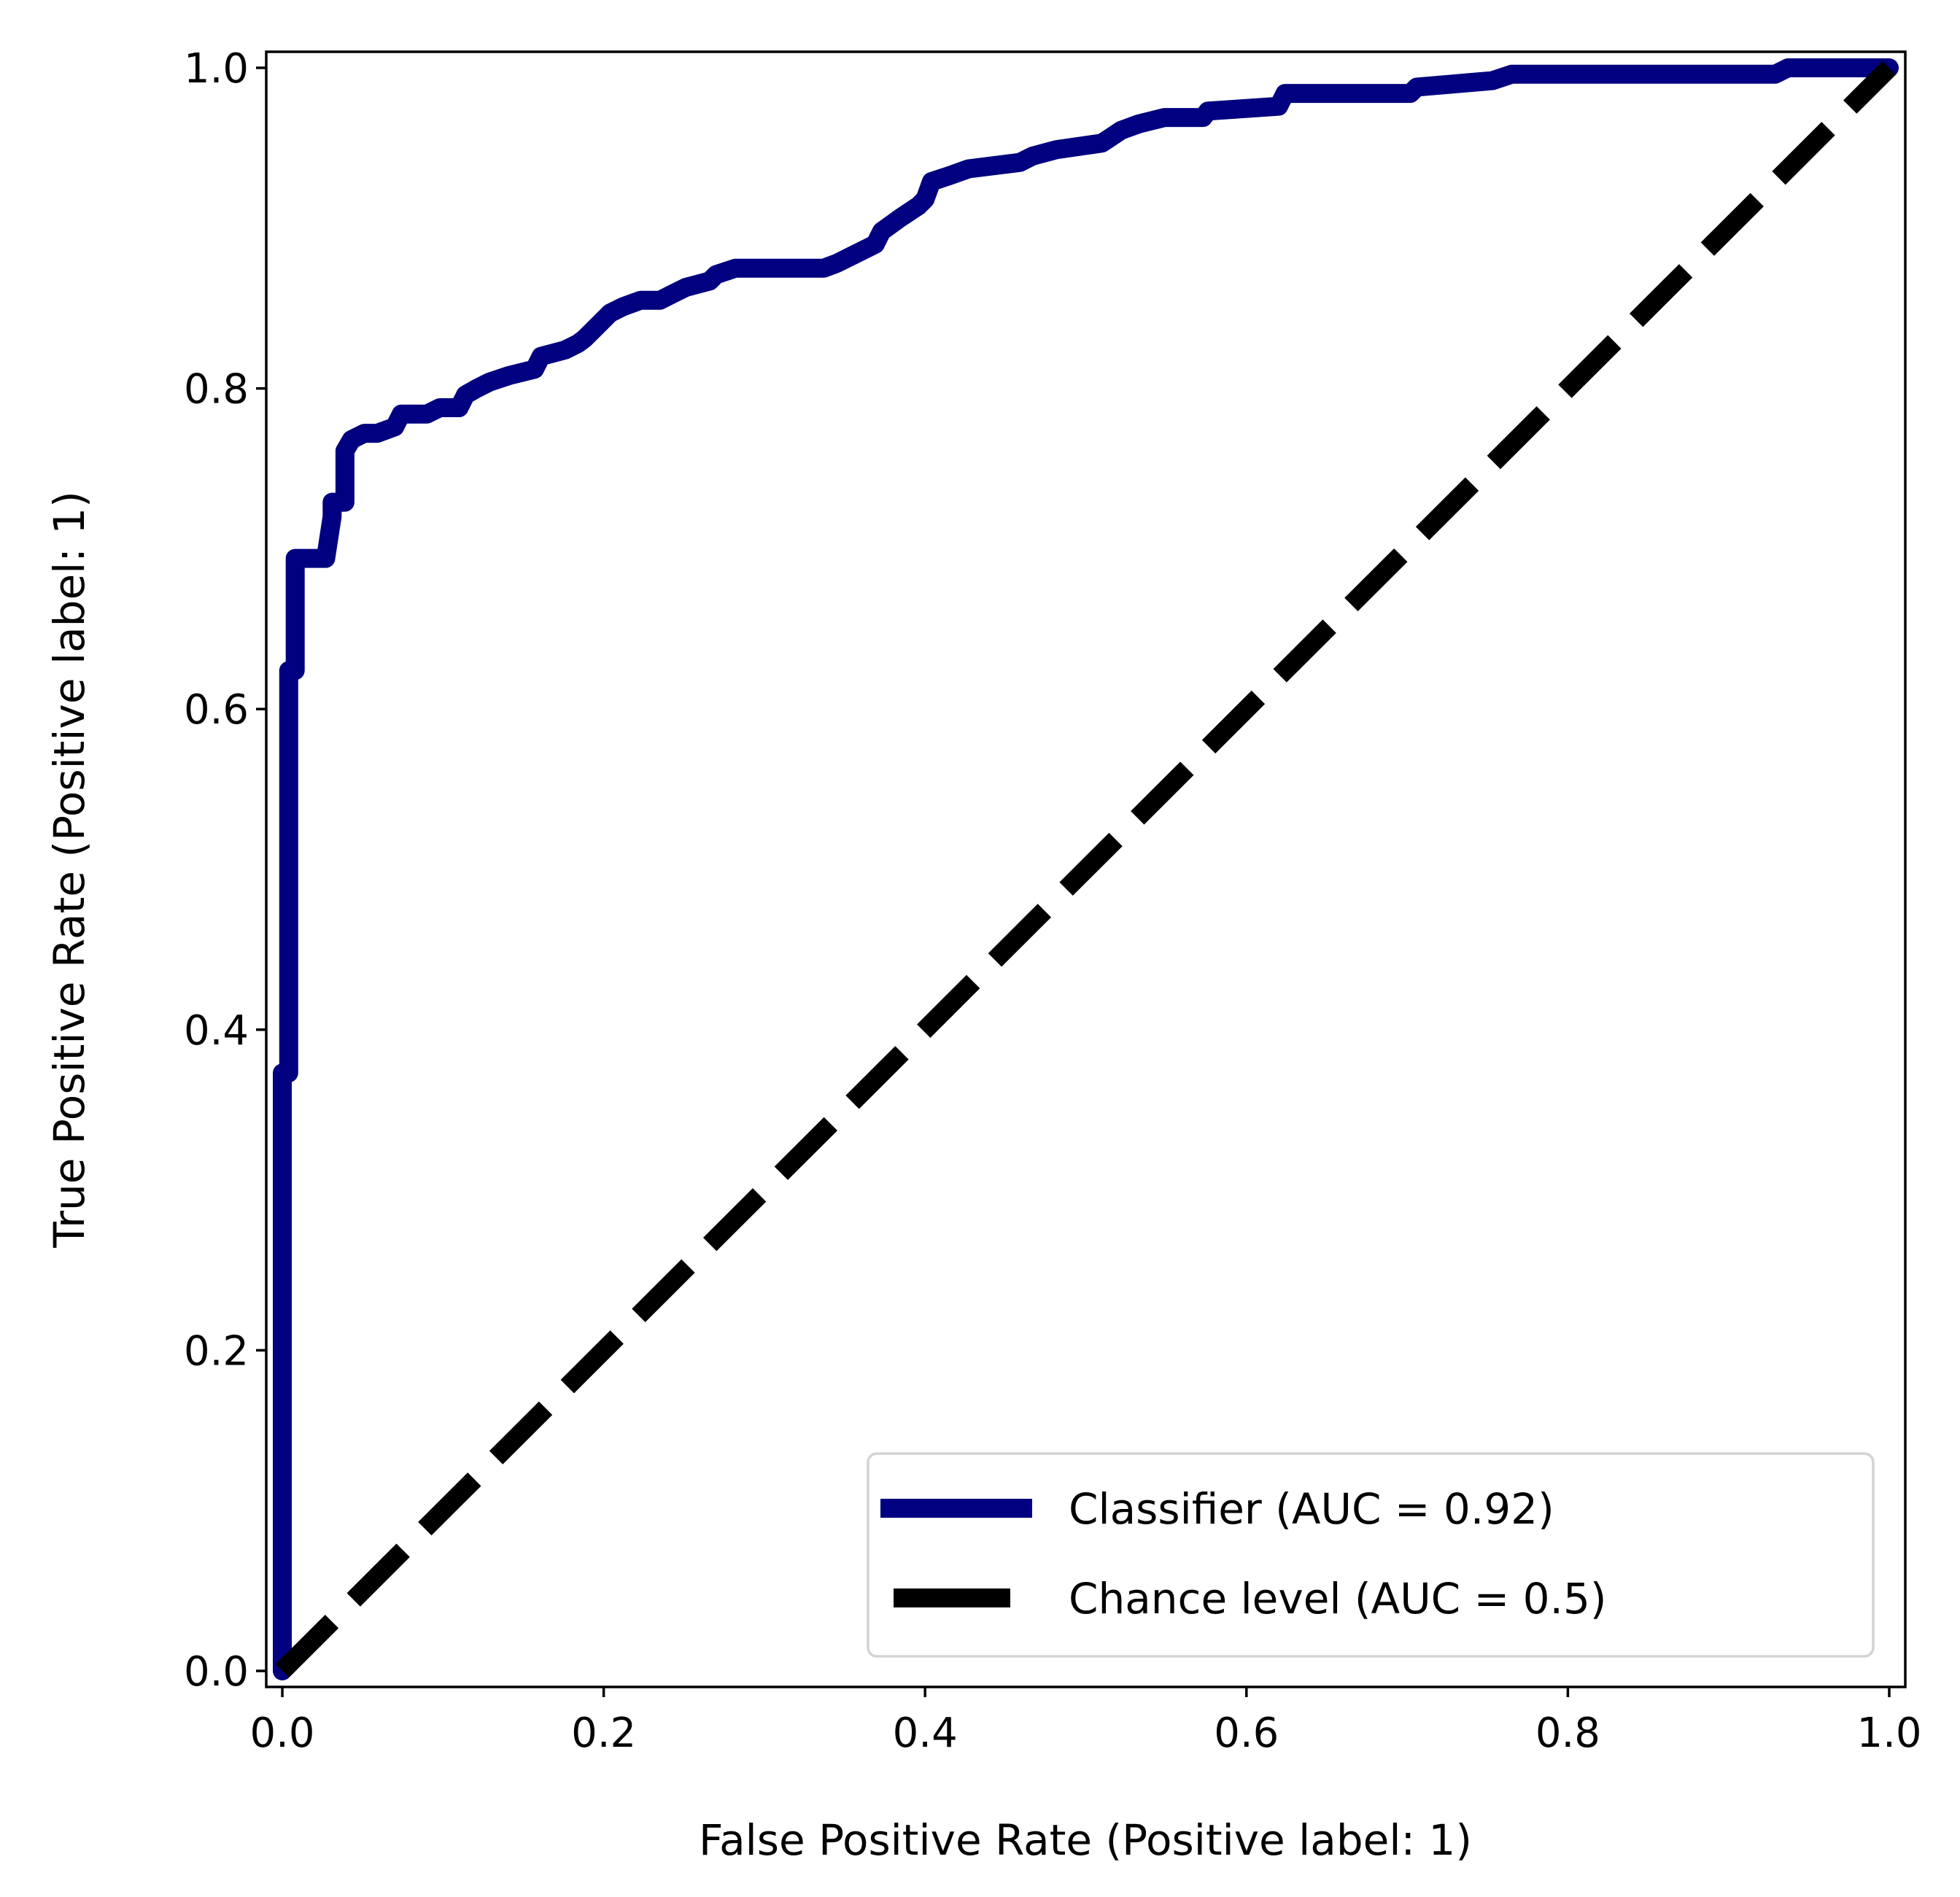 This screenshot has width=1960, height=1897. What do you see at coordinates (925, 1733) in the screenshot?
I see `x-tick-label: 0.4` at bounding box center [925, 1733].